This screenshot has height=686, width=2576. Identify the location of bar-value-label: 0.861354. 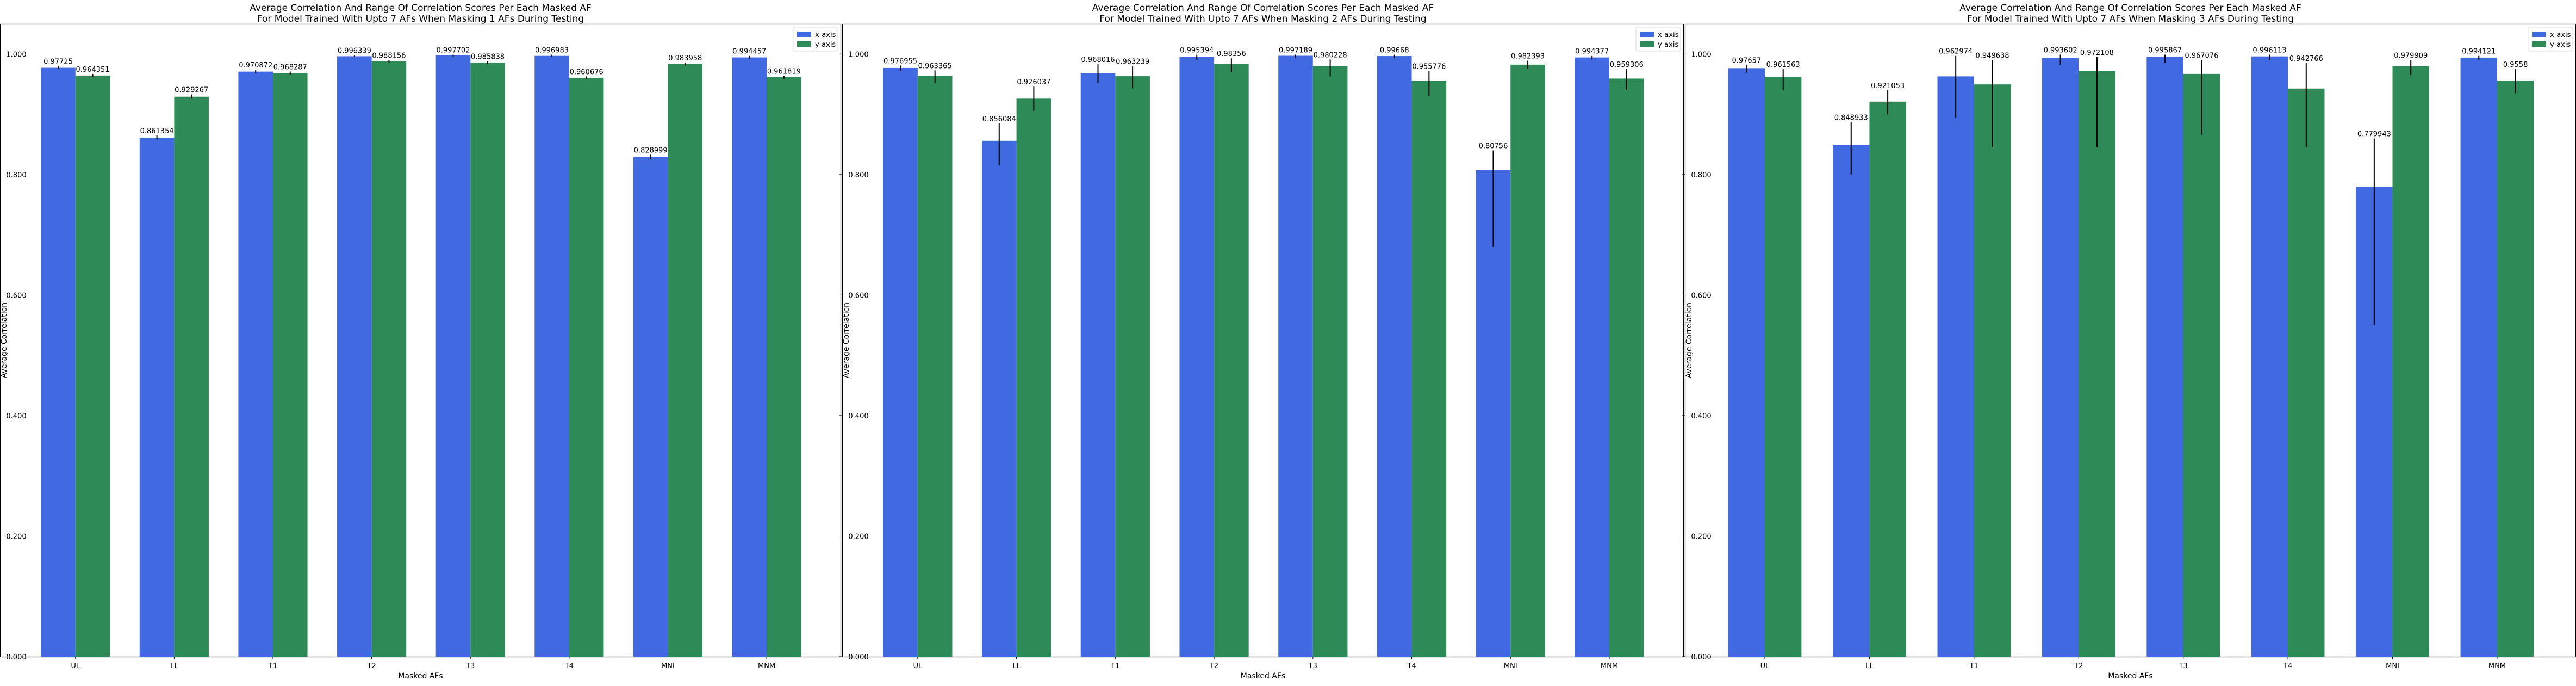
(157, 131).